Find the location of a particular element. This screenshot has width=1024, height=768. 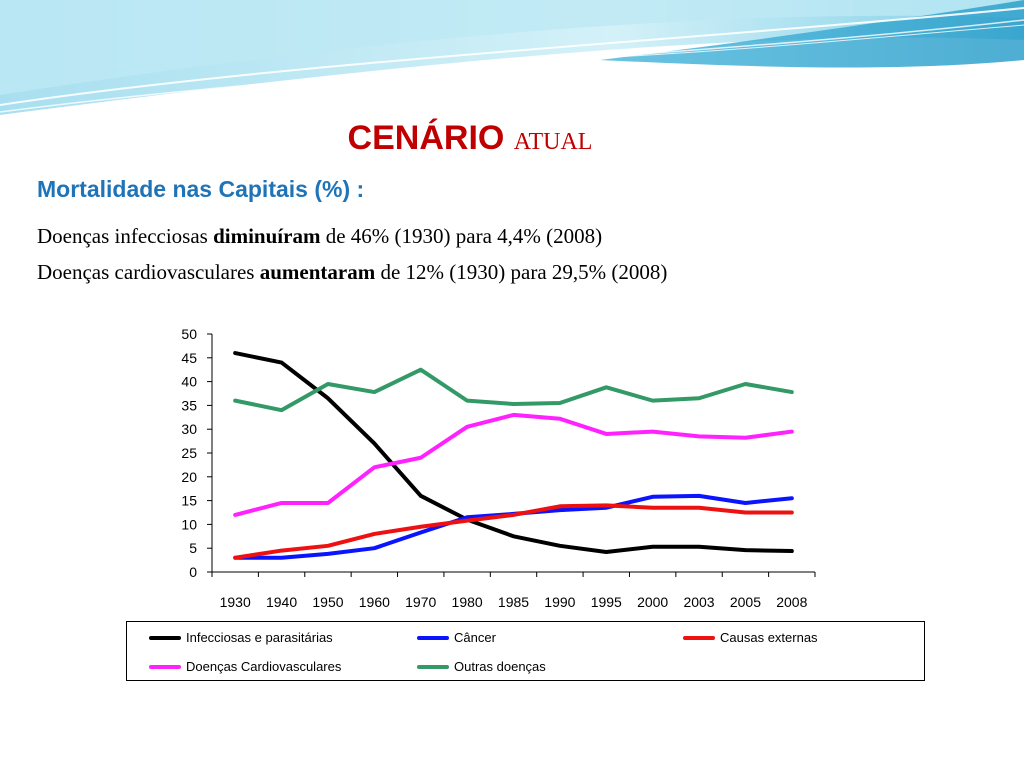

x-tick-label: 1950 is located at coordinates (327, 602).